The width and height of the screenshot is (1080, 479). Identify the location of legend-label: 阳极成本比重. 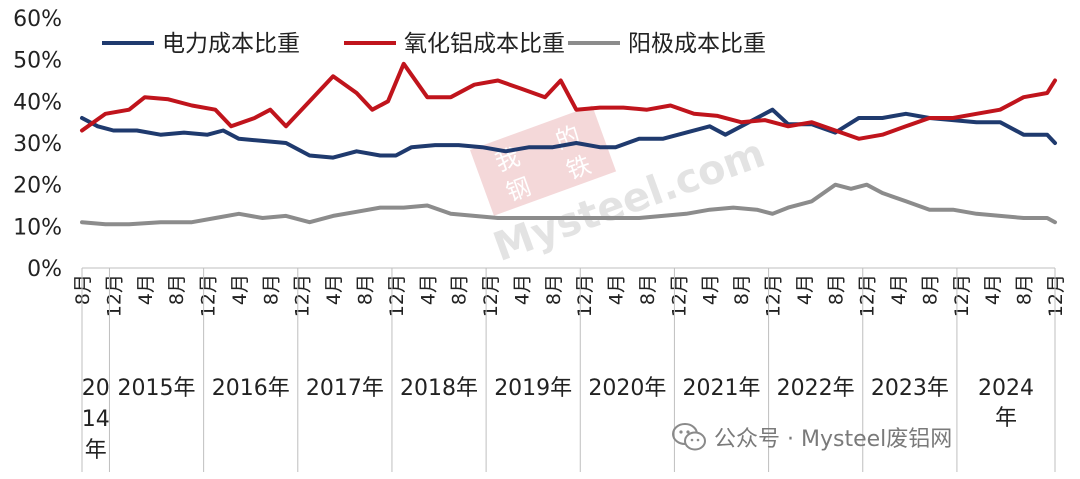
(697, 44).